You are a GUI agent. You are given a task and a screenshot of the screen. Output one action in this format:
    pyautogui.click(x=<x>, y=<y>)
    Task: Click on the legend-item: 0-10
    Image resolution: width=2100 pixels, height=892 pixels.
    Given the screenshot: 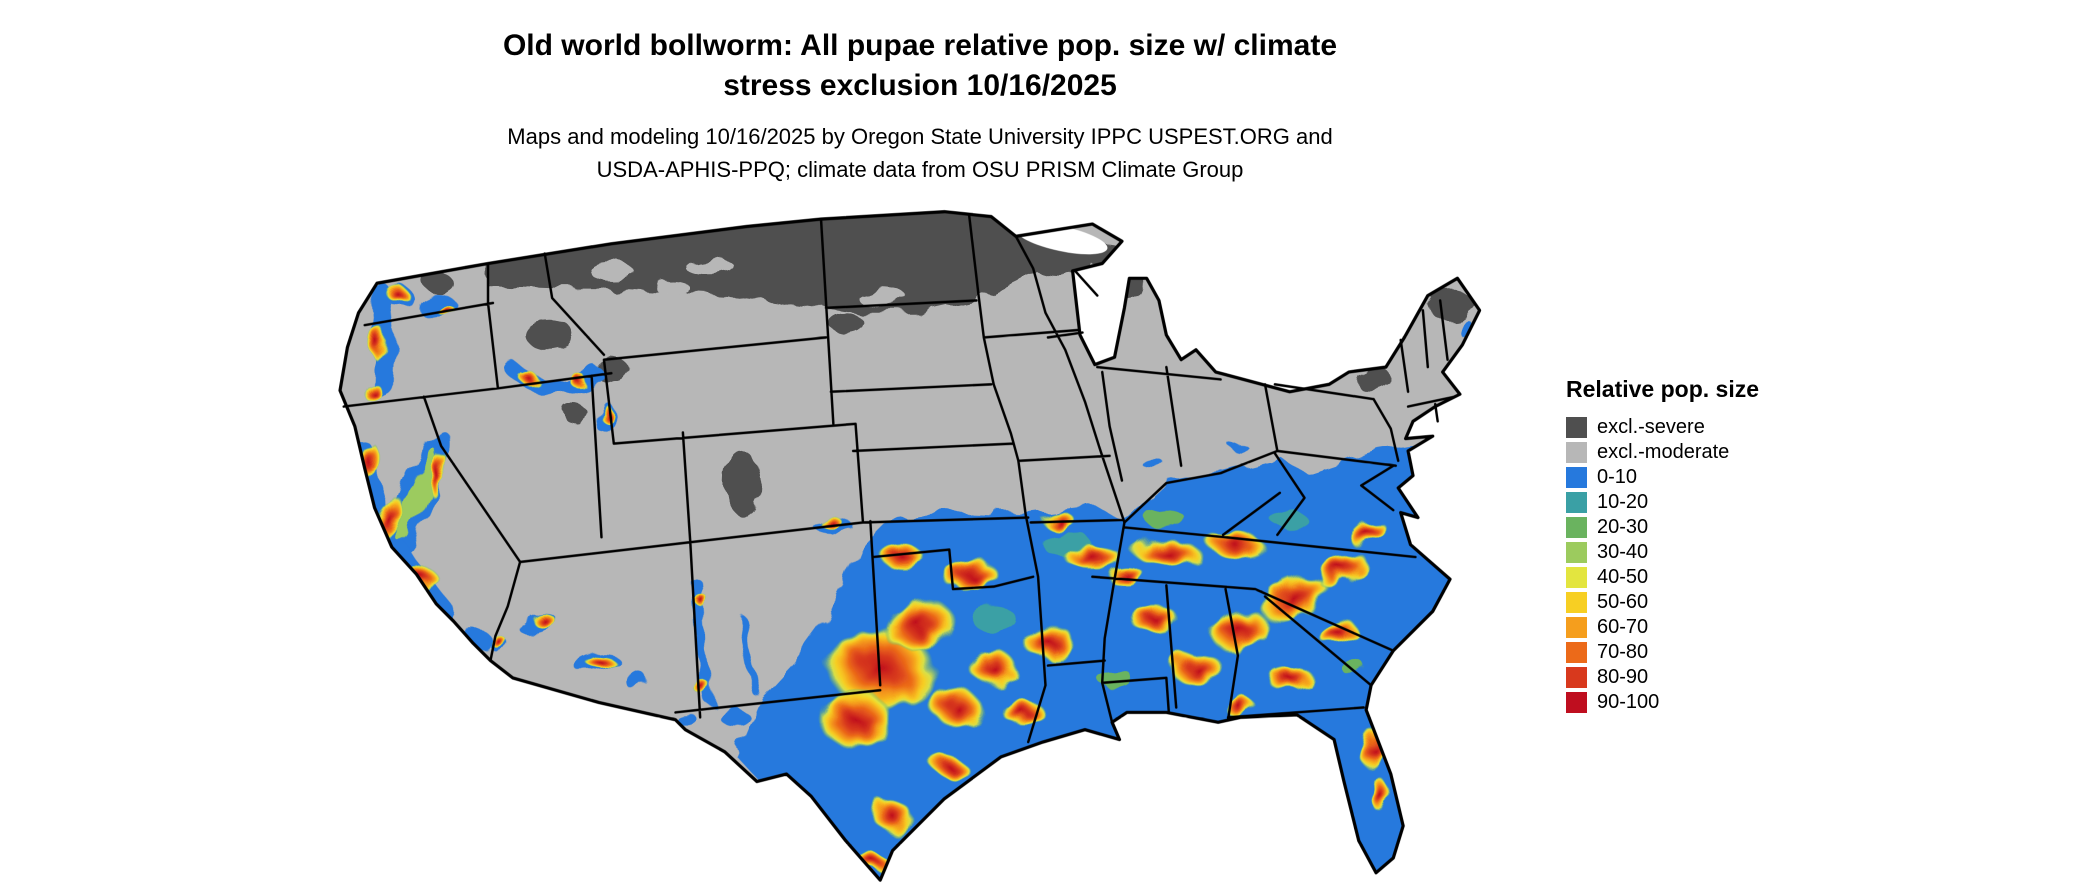 What is the action you would take?
    pyautogui.click(x=1662, y=477)
    